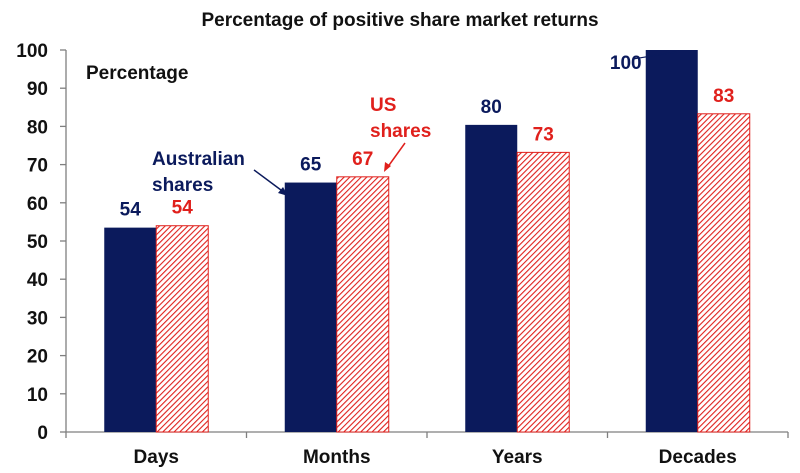  What do you see at coordinates (698, 457) in the screenshot?
I see `x-tick-label: Decades` at bounding box center [698, 457].